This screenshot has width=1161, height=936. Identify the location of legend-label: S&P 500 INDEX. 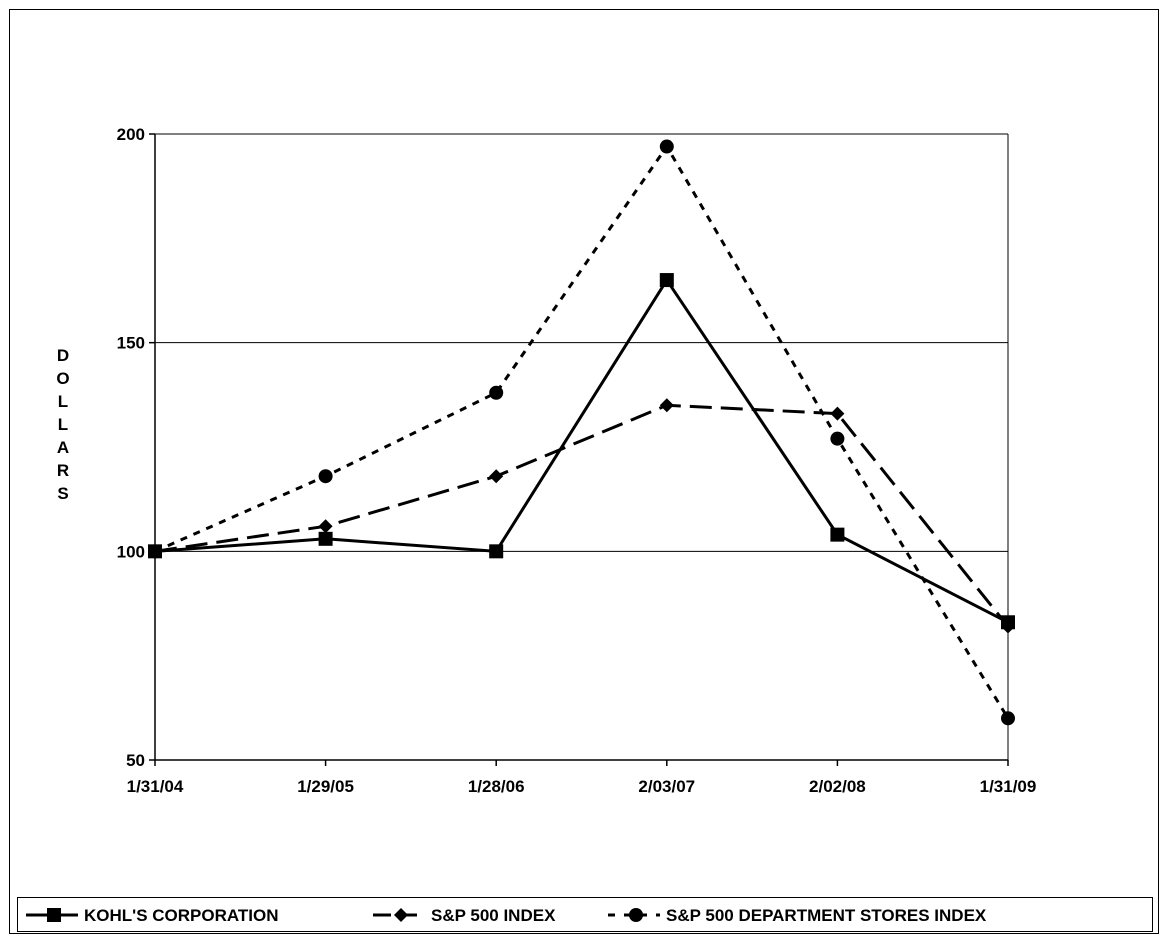
(493, 915).